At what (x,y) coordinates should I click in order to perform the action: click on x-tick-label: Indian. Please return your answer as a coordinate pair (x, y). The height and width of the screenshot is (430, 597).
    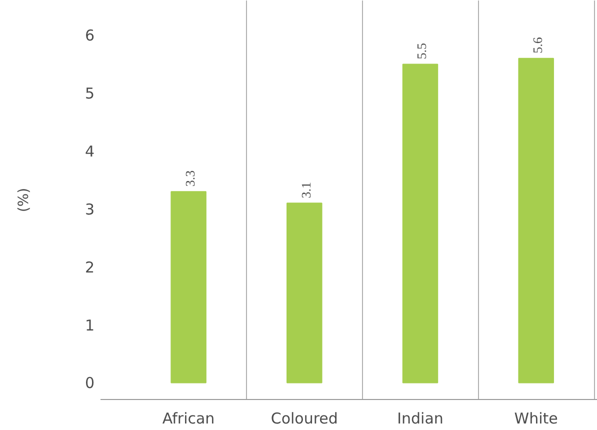
    Looking at the image, I should click on (420, 419).